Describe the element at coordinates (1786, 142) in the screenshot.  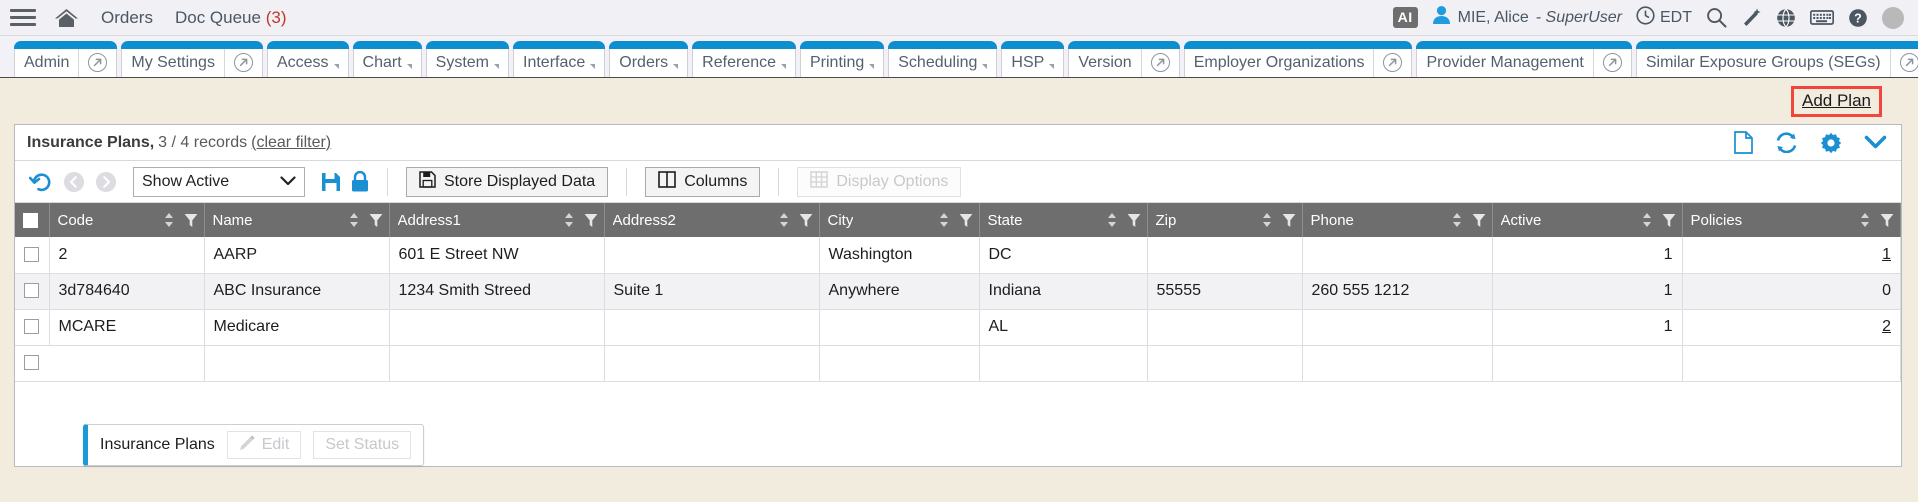
I see `refresh-icon` at that location.